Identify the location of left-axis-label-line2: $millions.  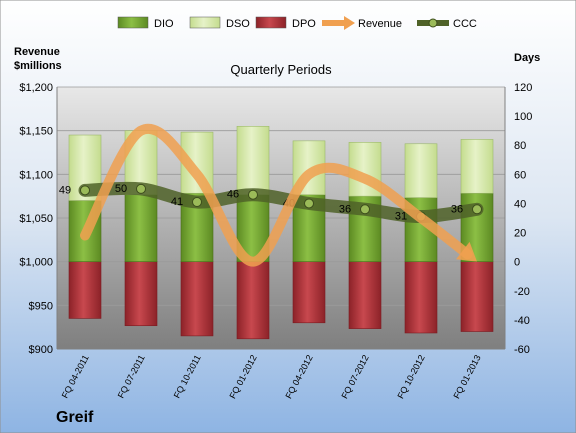
(38, 66).